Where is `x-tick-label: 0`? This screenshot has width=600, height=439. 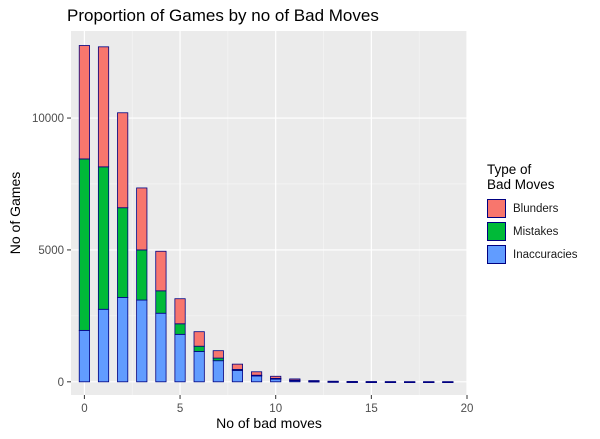
x-tick-label: 0 is located at coordinates (84, 409).